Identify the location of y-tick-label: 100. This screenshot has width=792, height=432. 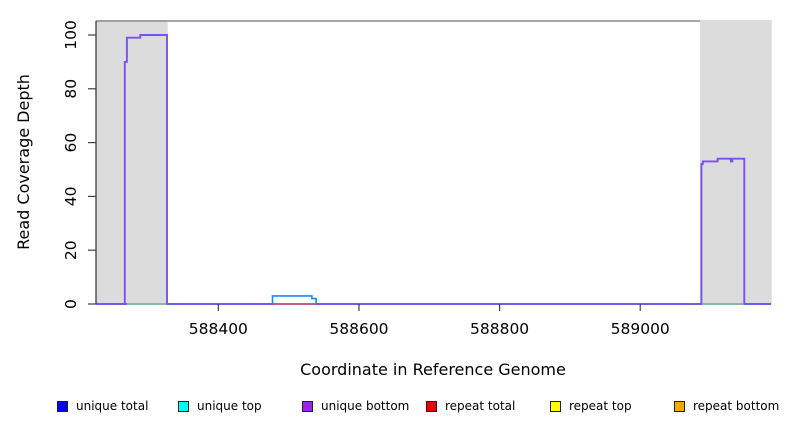
(71, 35).